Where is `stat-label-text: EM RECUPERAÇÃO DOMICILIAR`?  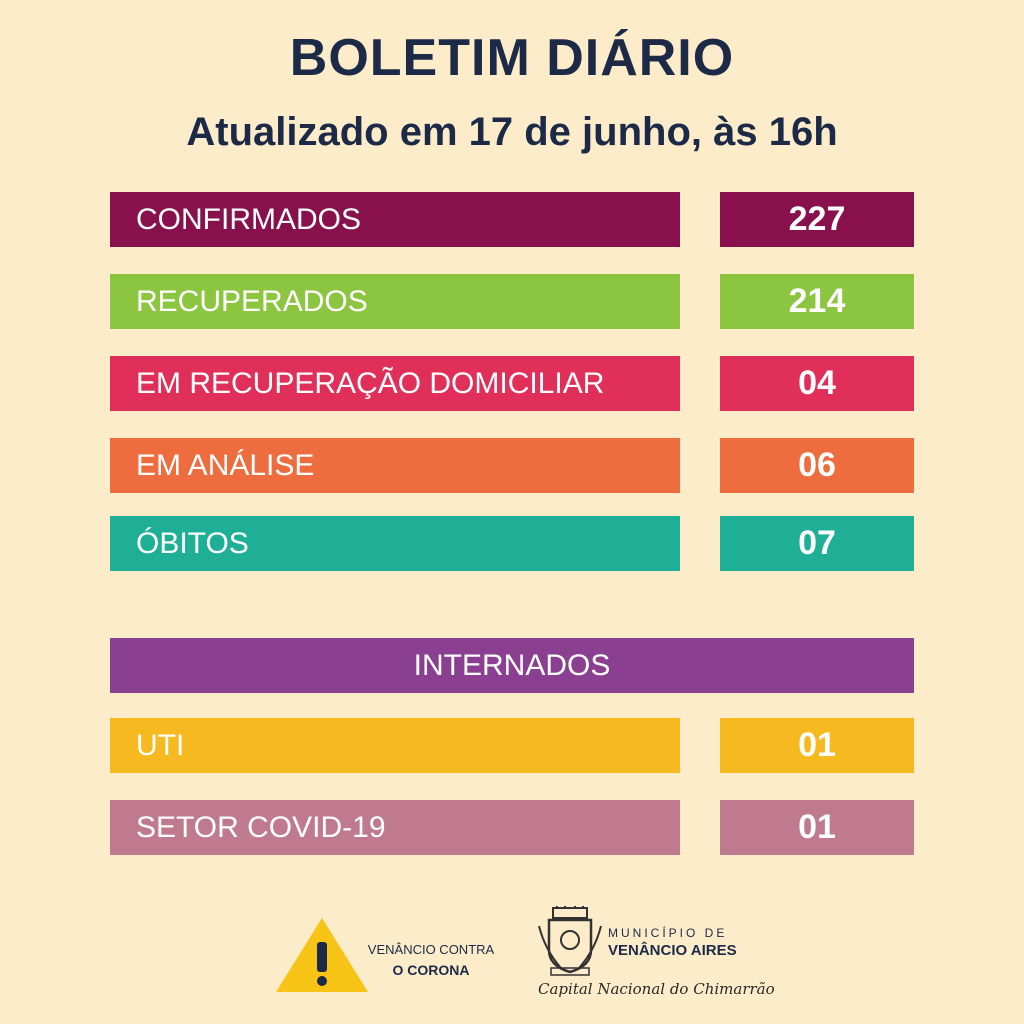 stat-label-text: EM RECUPERAÇÃO DOMICILIAR is located at coordinates (370, 383).